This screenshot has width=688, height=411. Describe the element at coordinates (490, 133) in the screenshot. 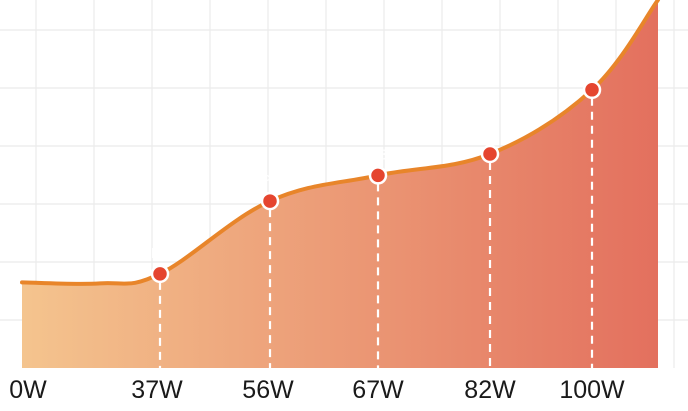

I see `point-label-p4: P4` at that location.